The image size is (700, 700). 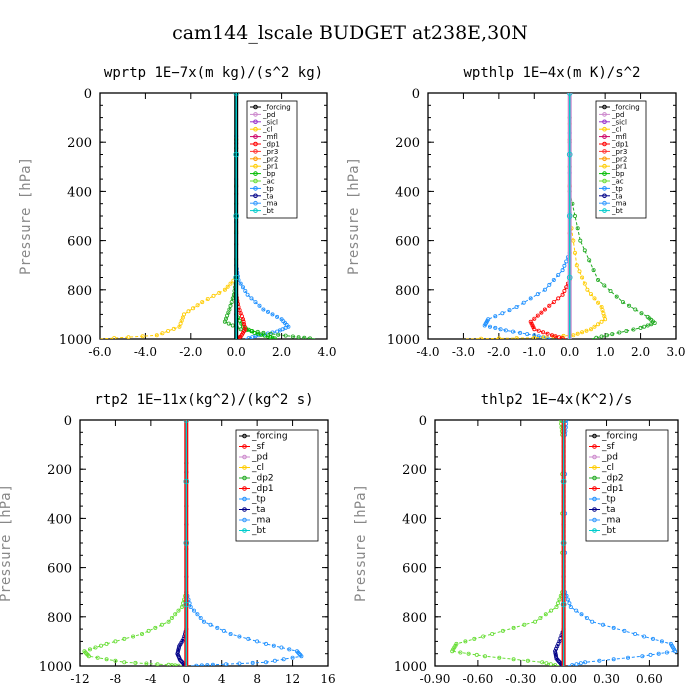 I want to click on legend-label: _ma, so click(x=611, y=521).